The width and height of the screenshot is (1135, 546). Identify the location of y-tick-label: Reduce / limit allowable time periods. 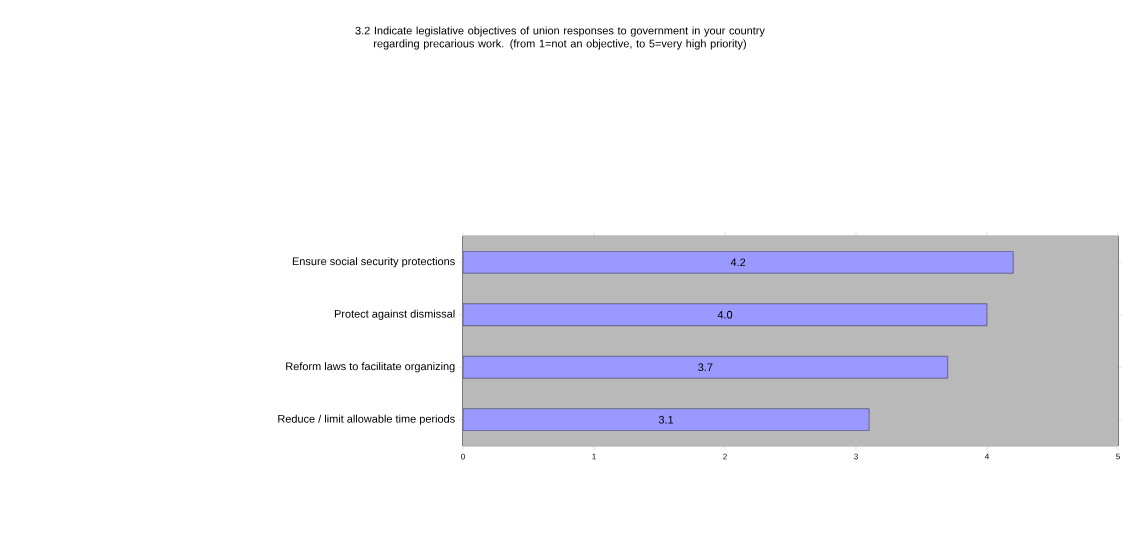
(366, 419).